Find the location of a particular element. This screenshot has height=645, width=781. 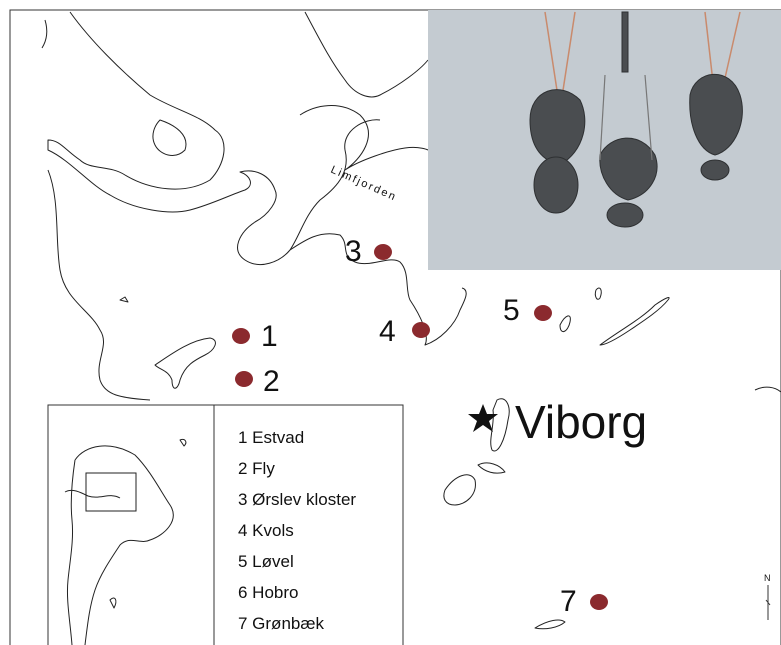

legend-item: 3 Ørslev kloster is located at coordinates (297, 499).